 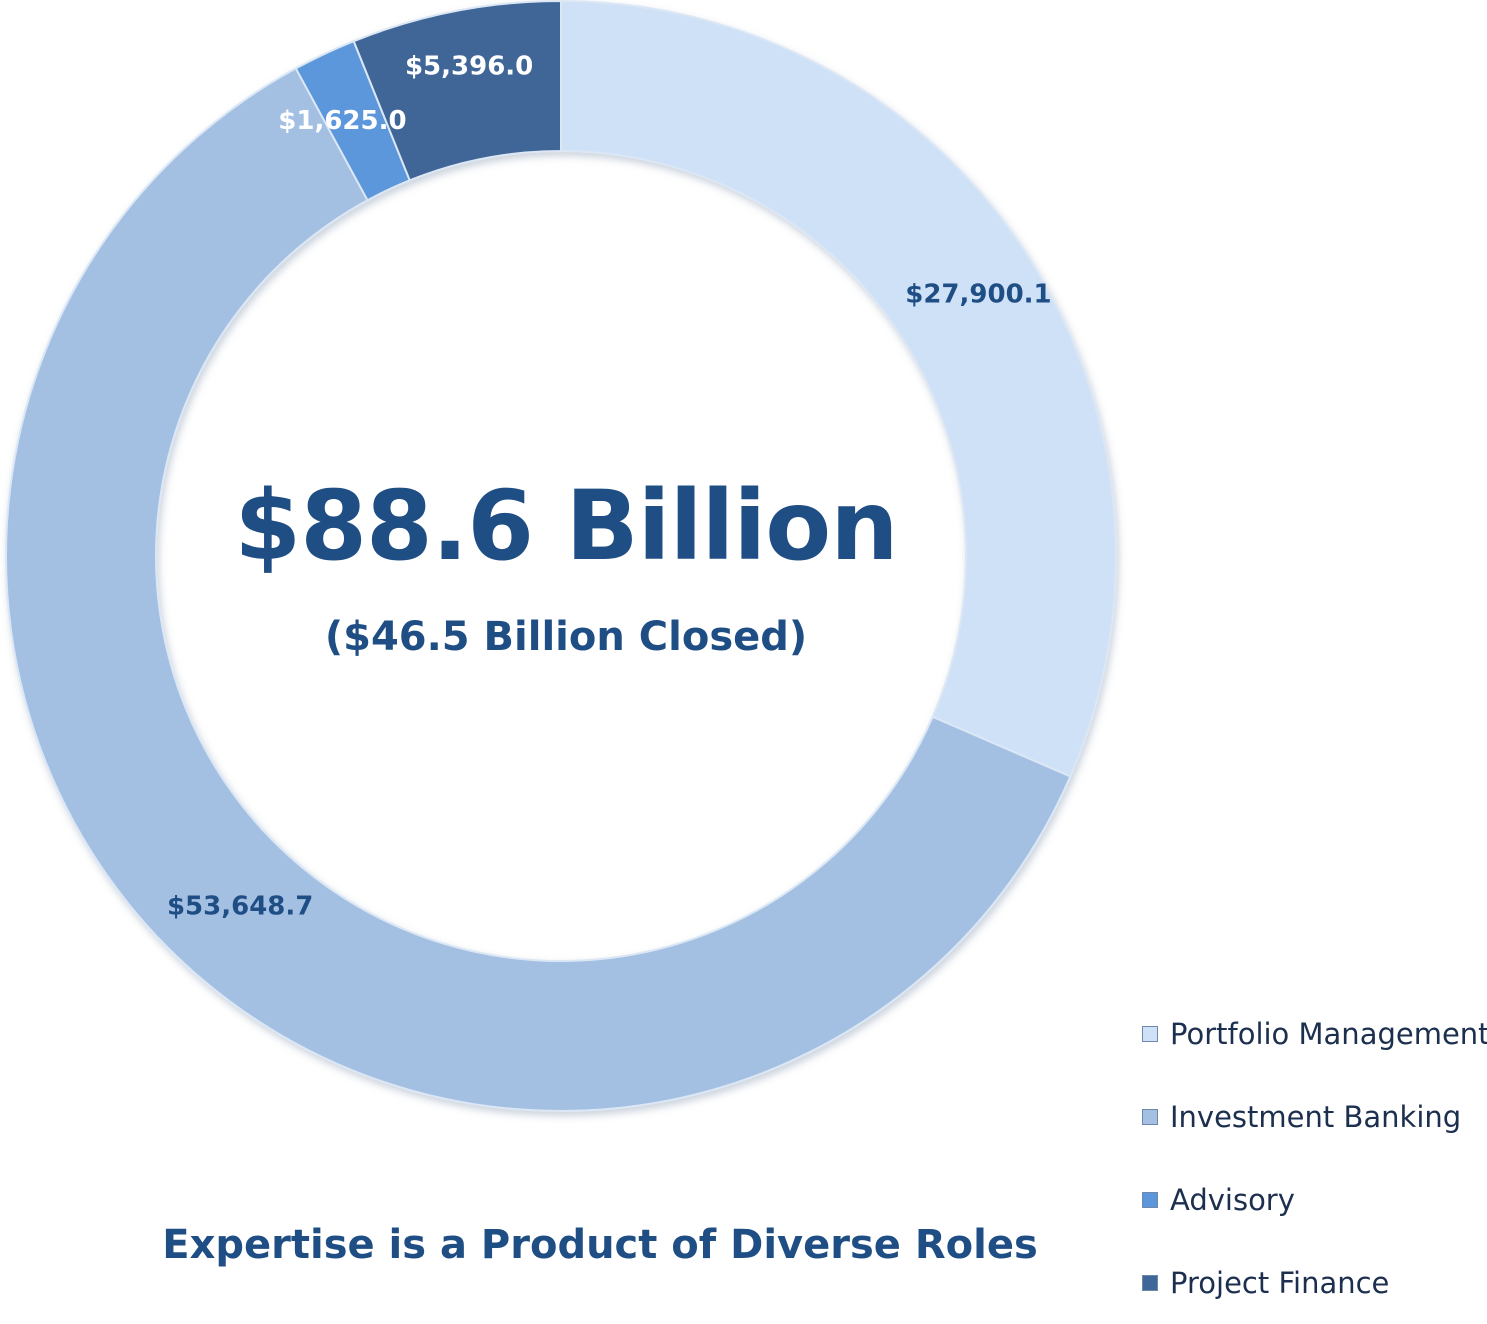 I want to click on legend-label: Investment Banking, so click(x=1316, y=1116).